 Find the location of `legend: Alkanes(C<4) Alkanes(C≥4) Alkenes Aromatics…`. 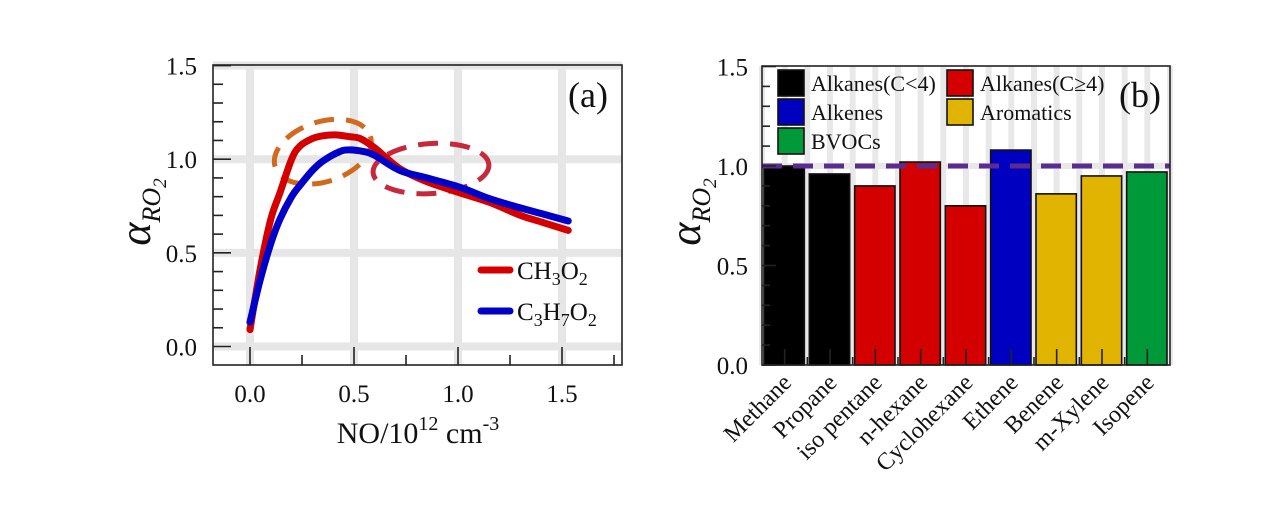

legend: Alkanes(C<4) Alkanes(C≥4) Alkenes Aromatics… is located at coordinates (941, 112).